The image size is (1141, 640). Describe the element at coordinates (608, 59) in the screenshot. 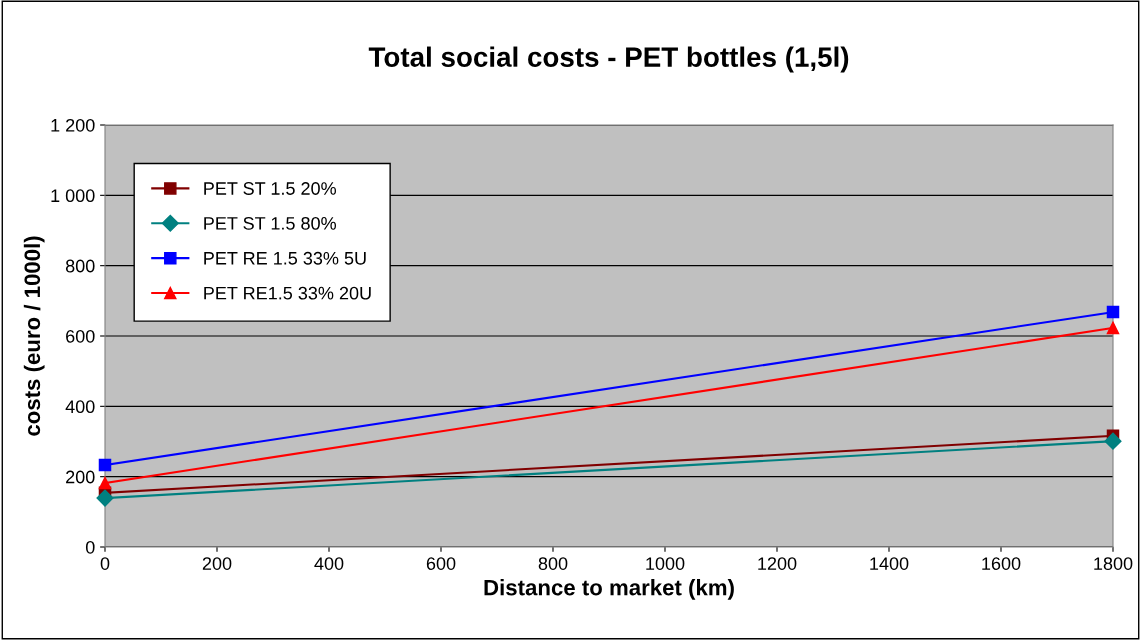

I see `chart-title: Total social costs - PET bottles (1,5l)` at that location.